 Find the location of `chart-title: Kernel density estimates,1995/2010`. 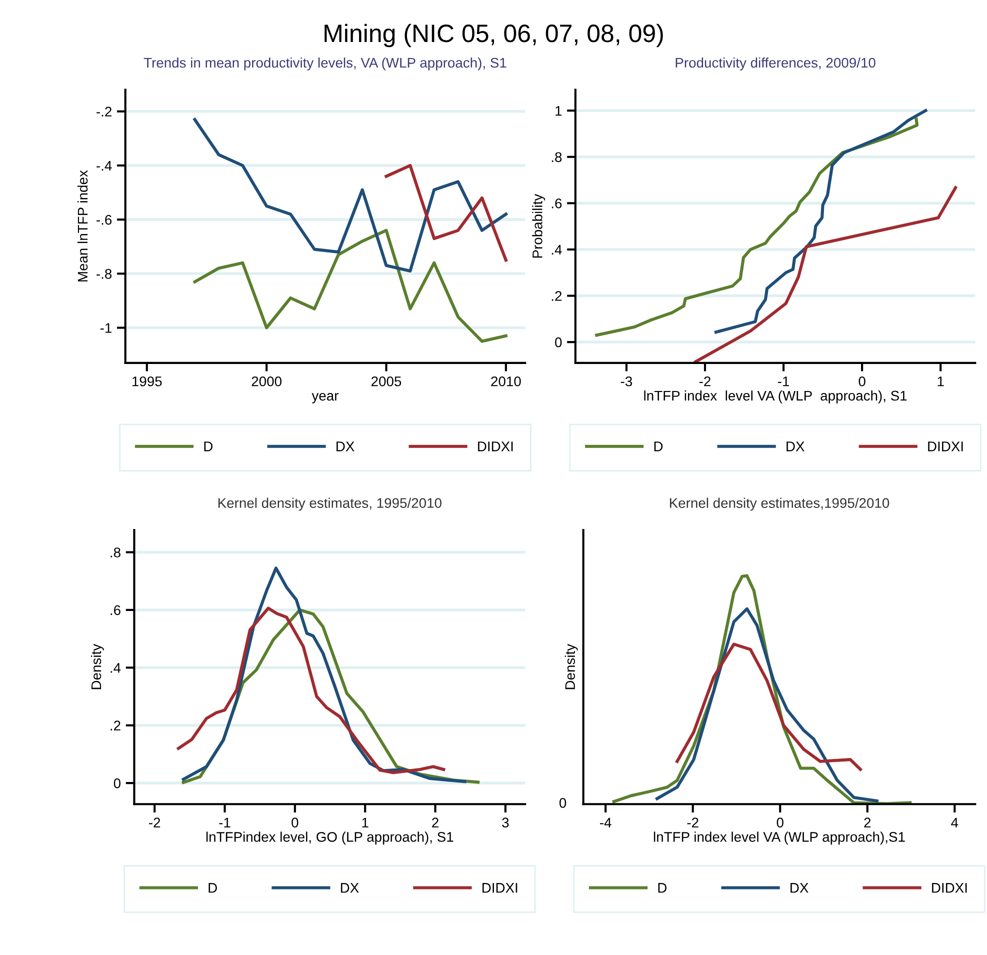

chart-title: Kernel density estimates,1995/2010 is located at coordinates (780, 504).